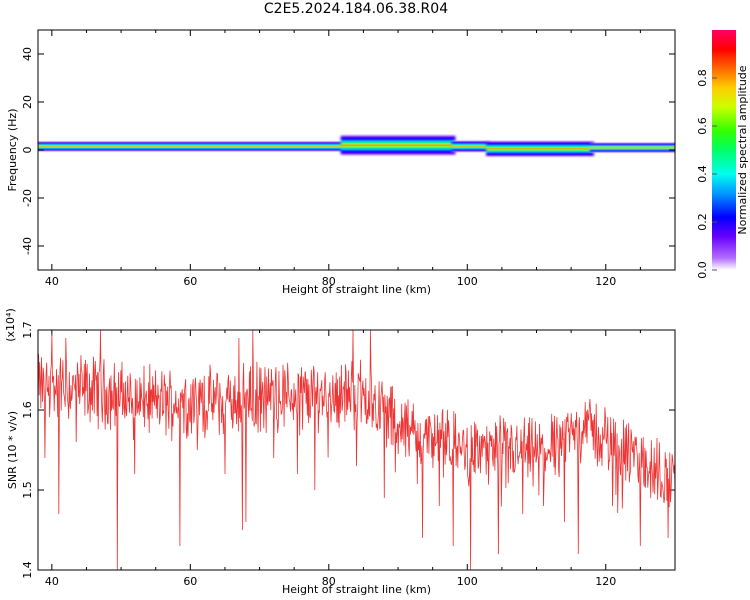 The width and height of the screenshot is (750, 600). What do you see at coordinates (190, 281) in the screenshot?
I see `spectrogram-x-tick-label: 60` at bounding box center [190, 281].